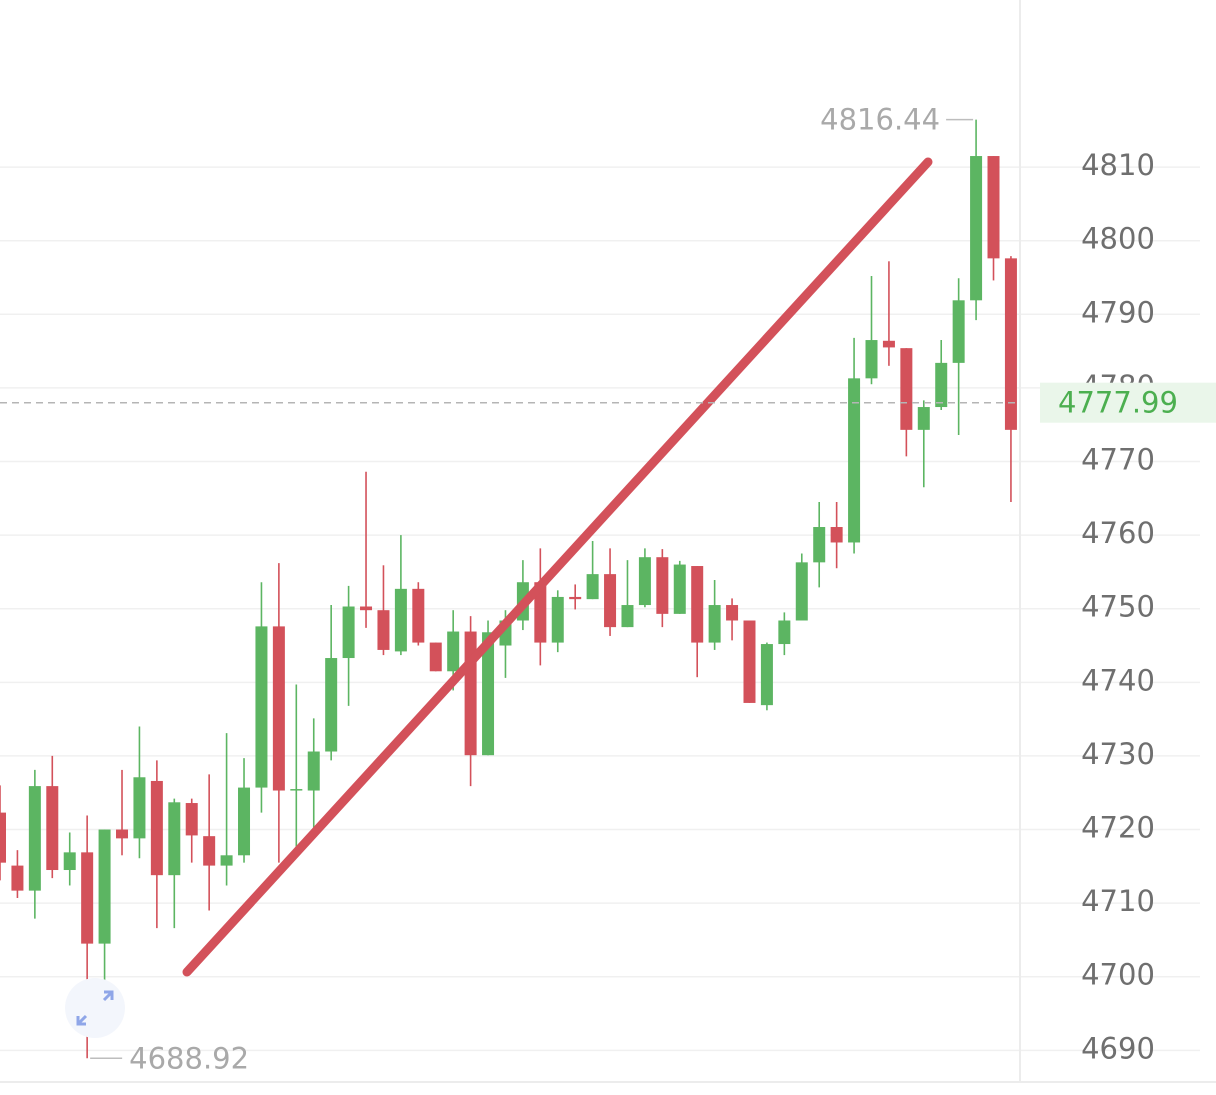  Describe the element at coordinates (1118, 239) in the screenshot. I see `y-tick-label: 4800` at that location.